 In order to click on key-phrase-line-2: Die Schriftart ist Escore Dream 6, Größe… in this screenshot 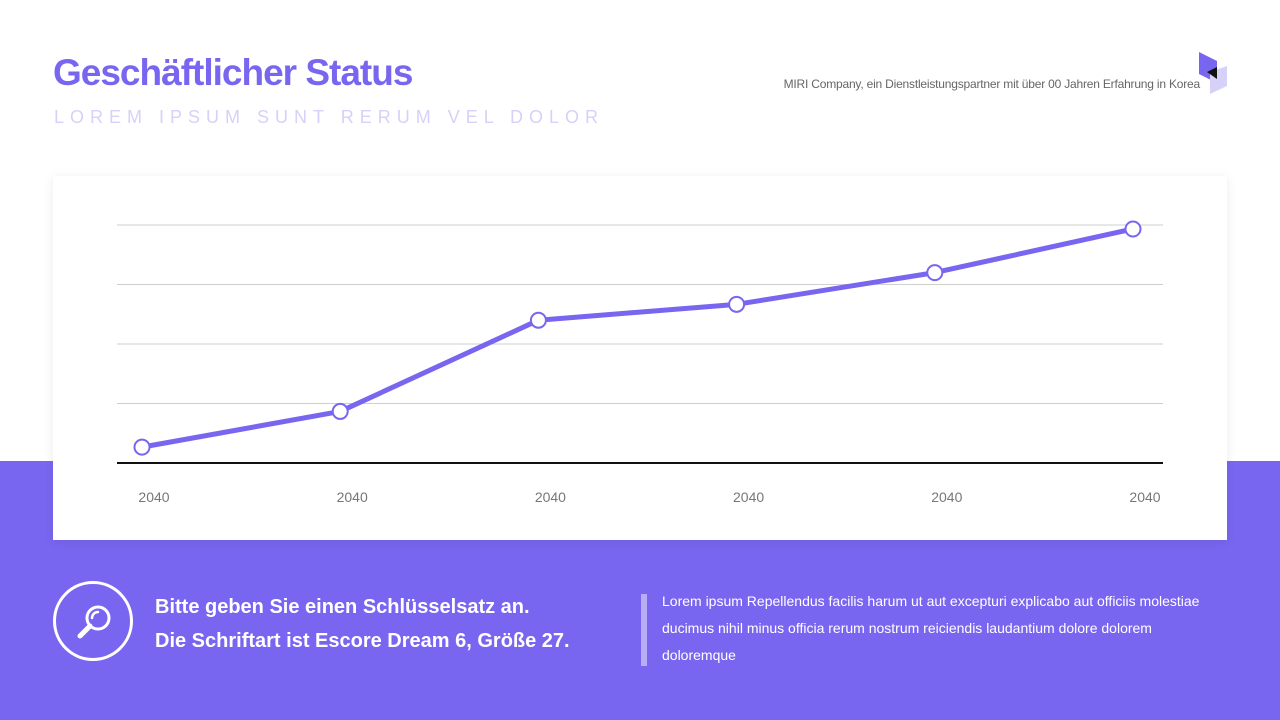, I will do `click(362, 641)`.